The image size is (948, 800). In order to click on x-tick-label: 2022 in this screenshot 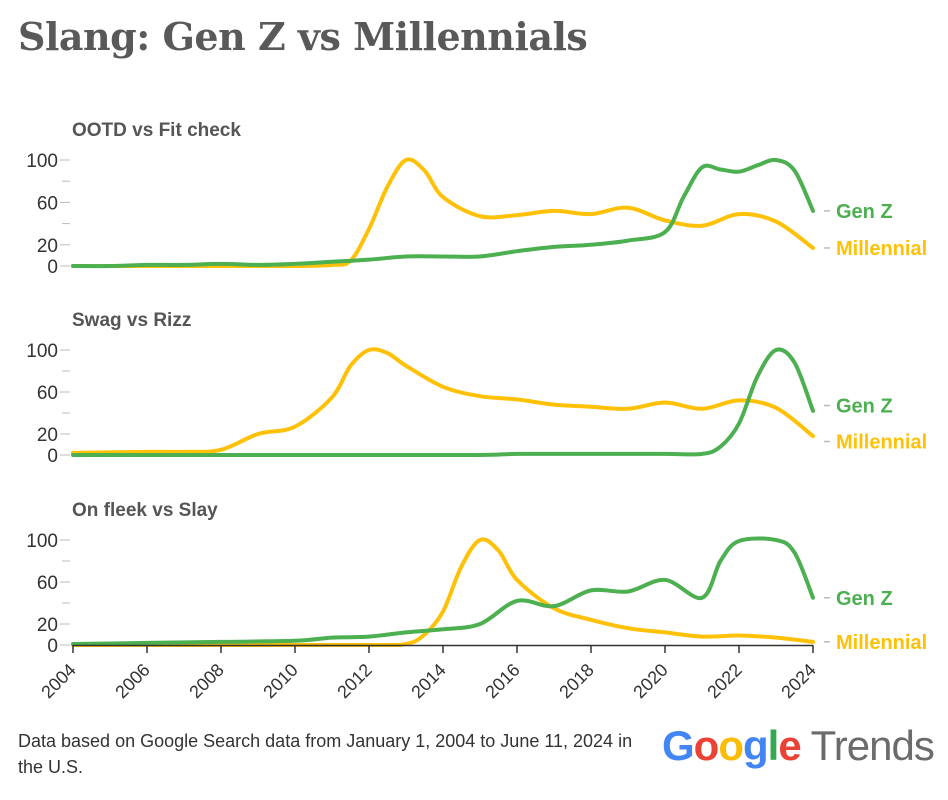, I will do `click(724, 681)`.